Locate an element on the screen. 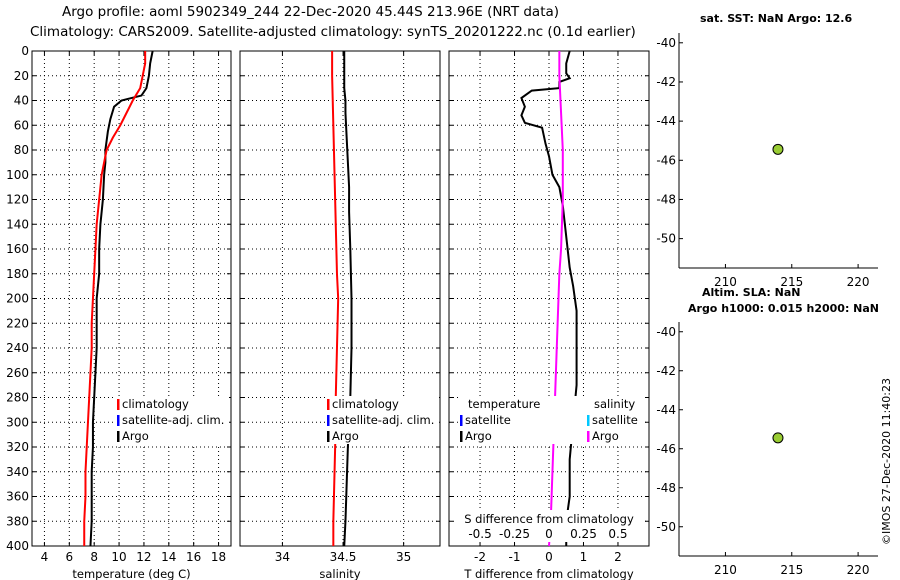 This screenshot has height=580, width=900. x-tick-label: 14 is located at coordinates (168, 557).